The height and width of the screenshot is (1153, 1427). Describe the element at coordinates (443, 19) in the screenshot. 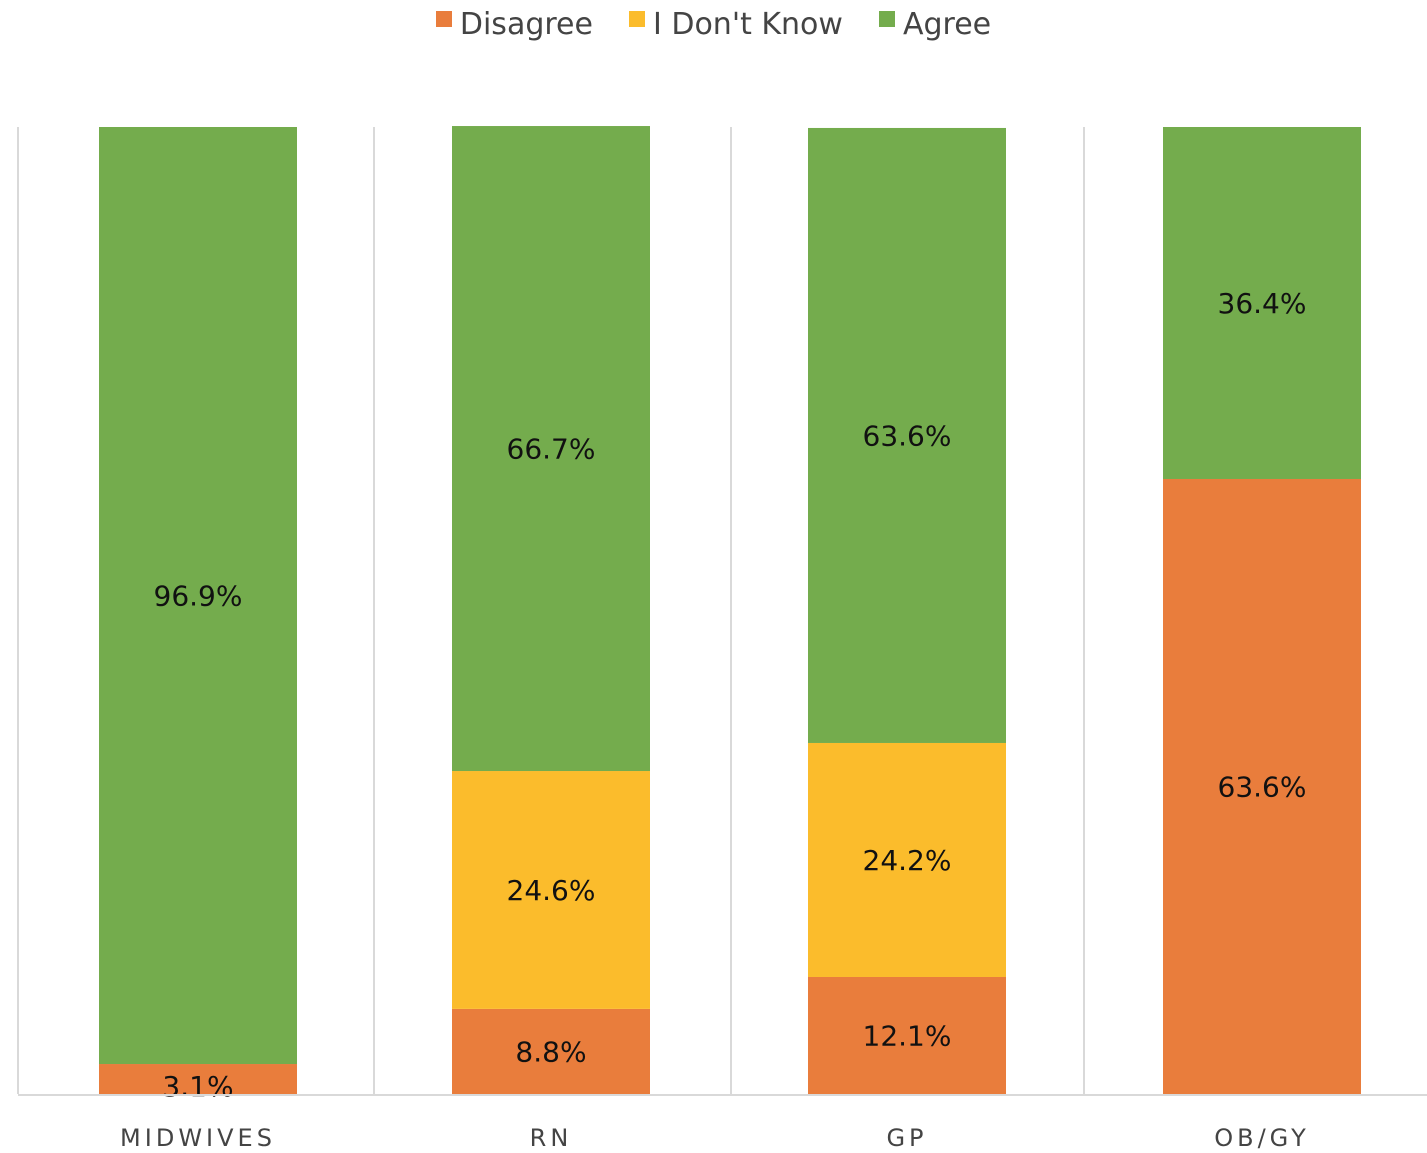

I see `legend-swatch-disagree` at that location.